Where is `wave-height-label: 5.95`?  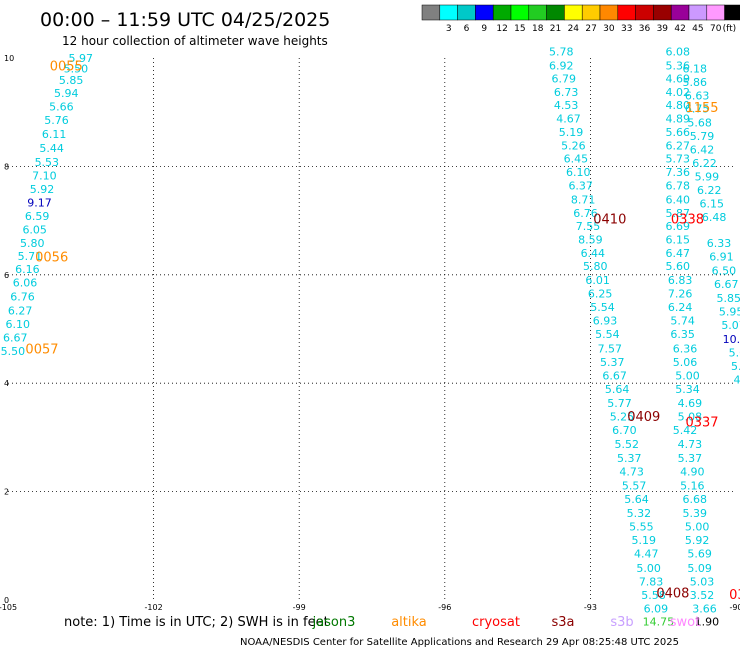 wave-height-label: 5.95 is located at coordinates (729, 311).